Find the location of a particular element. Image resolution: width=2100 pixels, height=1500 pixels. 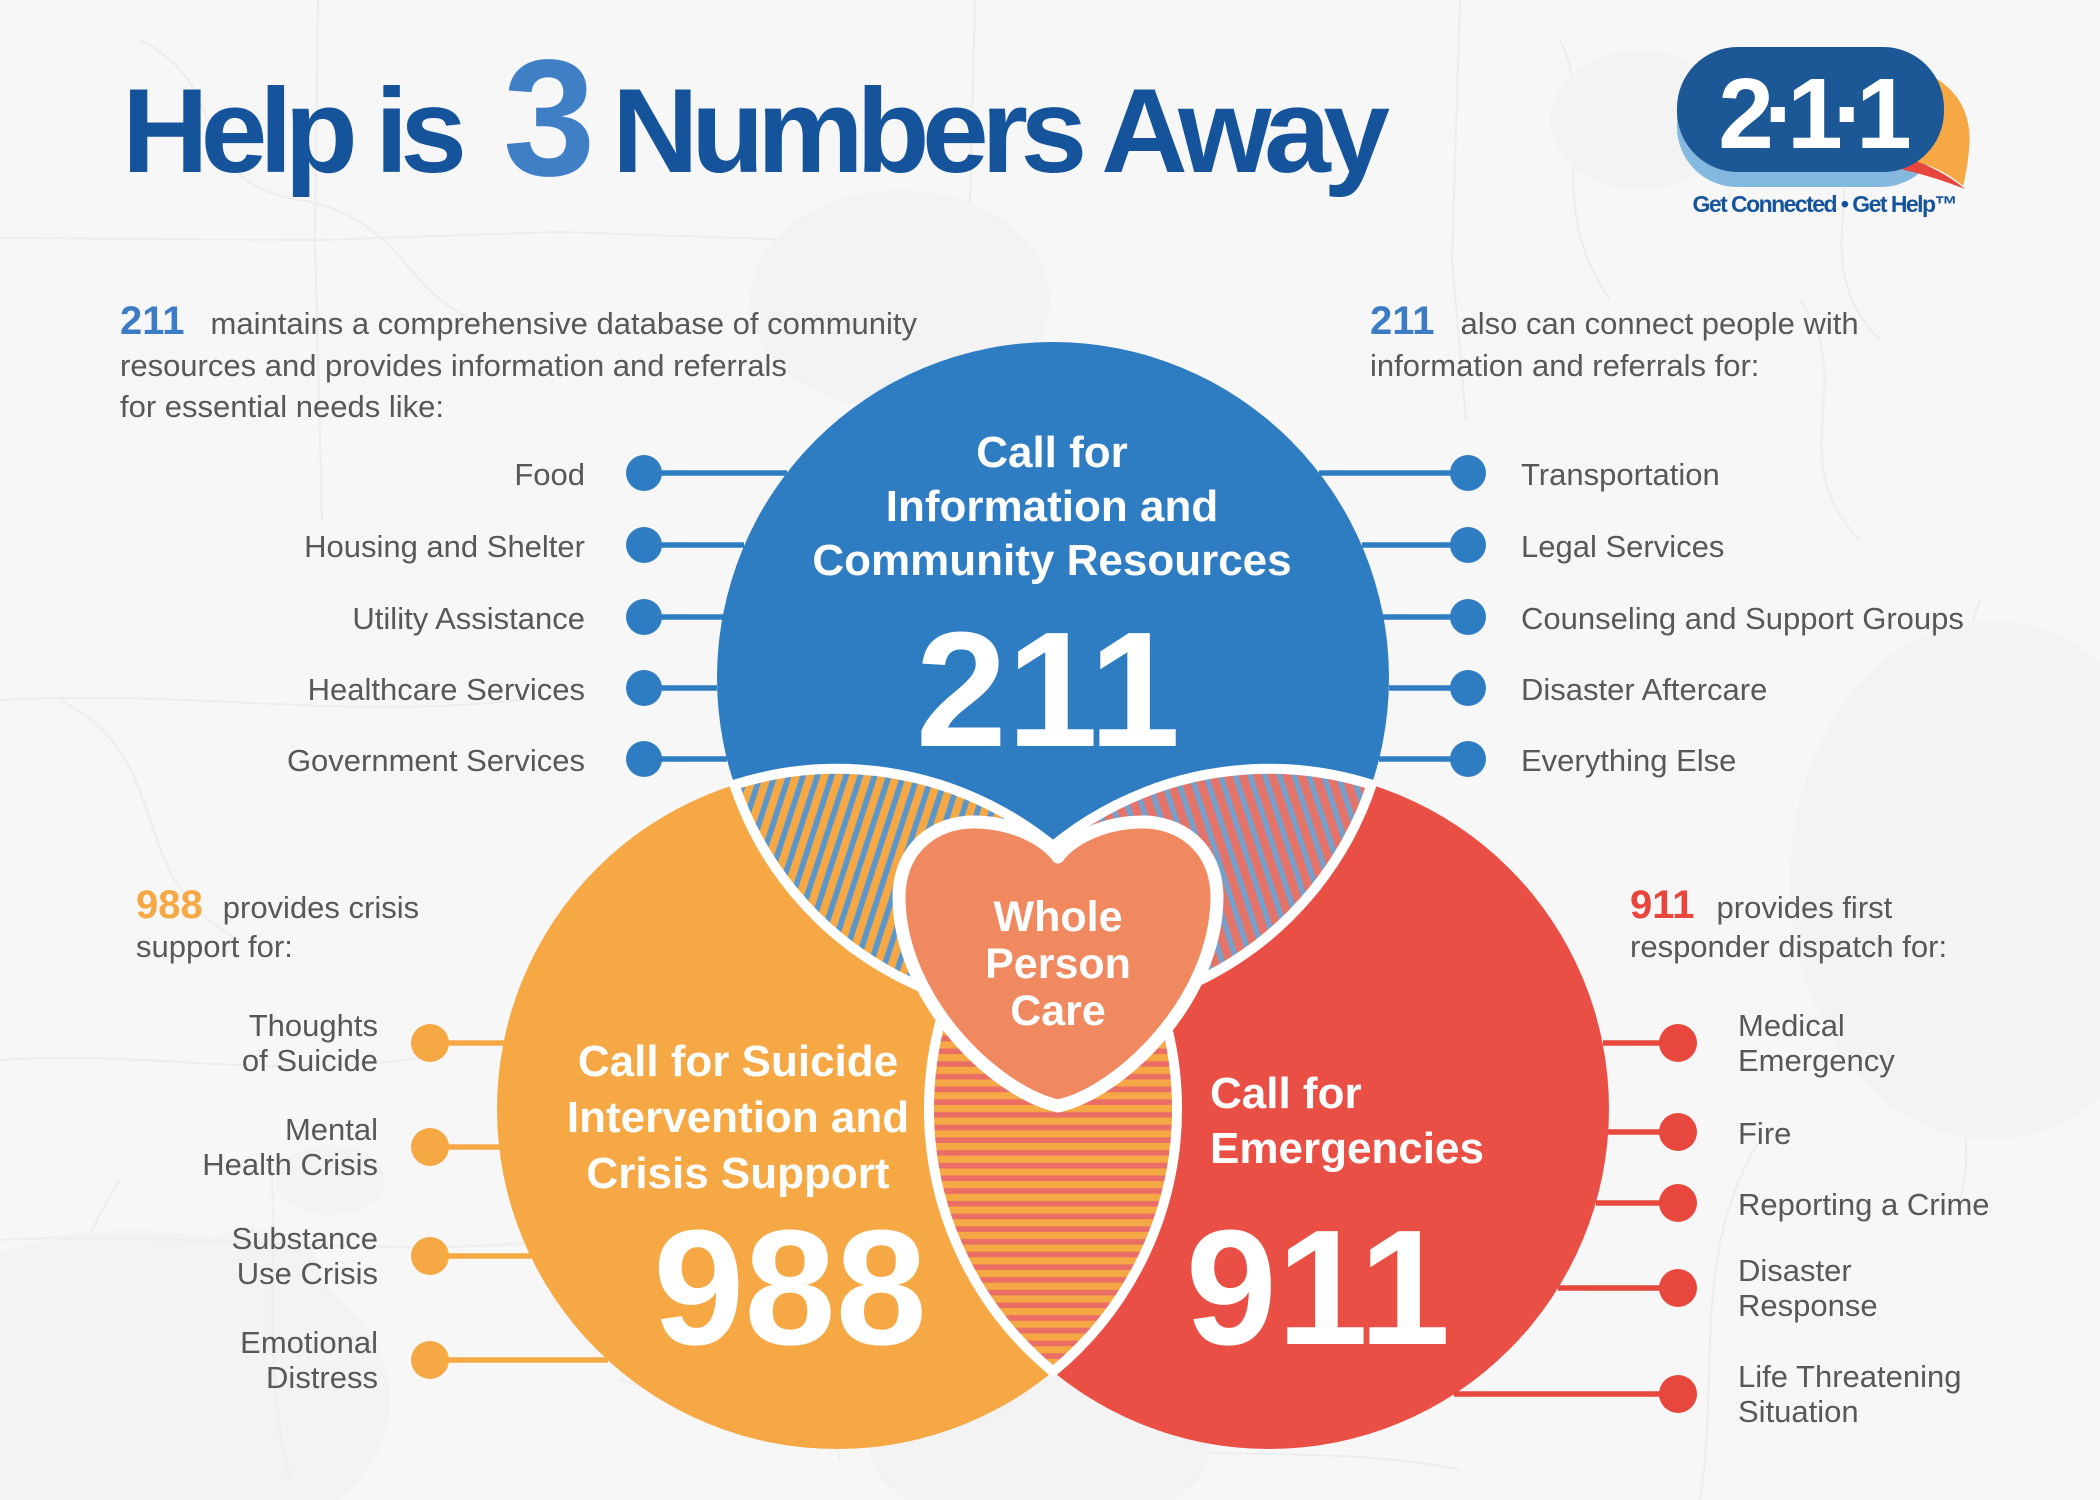

svg-text: Disaster is located at coordinates (1795, 1270).